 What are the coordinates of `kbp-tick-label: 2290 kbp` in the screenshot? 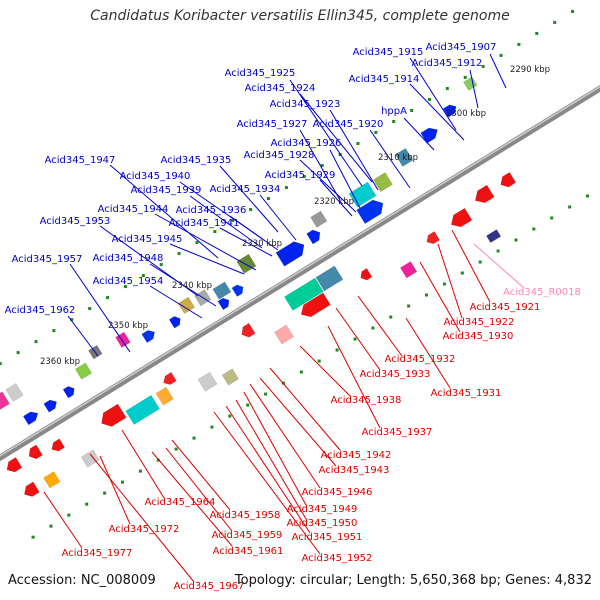 It's located at (530, 70).